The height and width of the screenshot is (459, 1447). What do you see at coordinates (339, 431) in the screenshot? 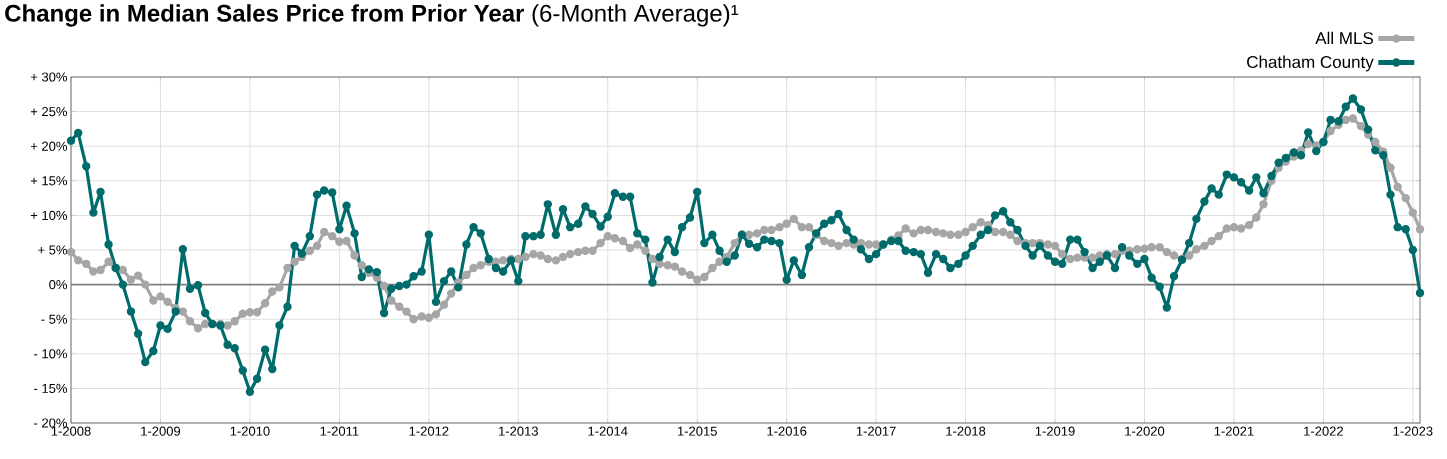
I see `x-tick-label: 1-2011` at bounding box center [339, 431].